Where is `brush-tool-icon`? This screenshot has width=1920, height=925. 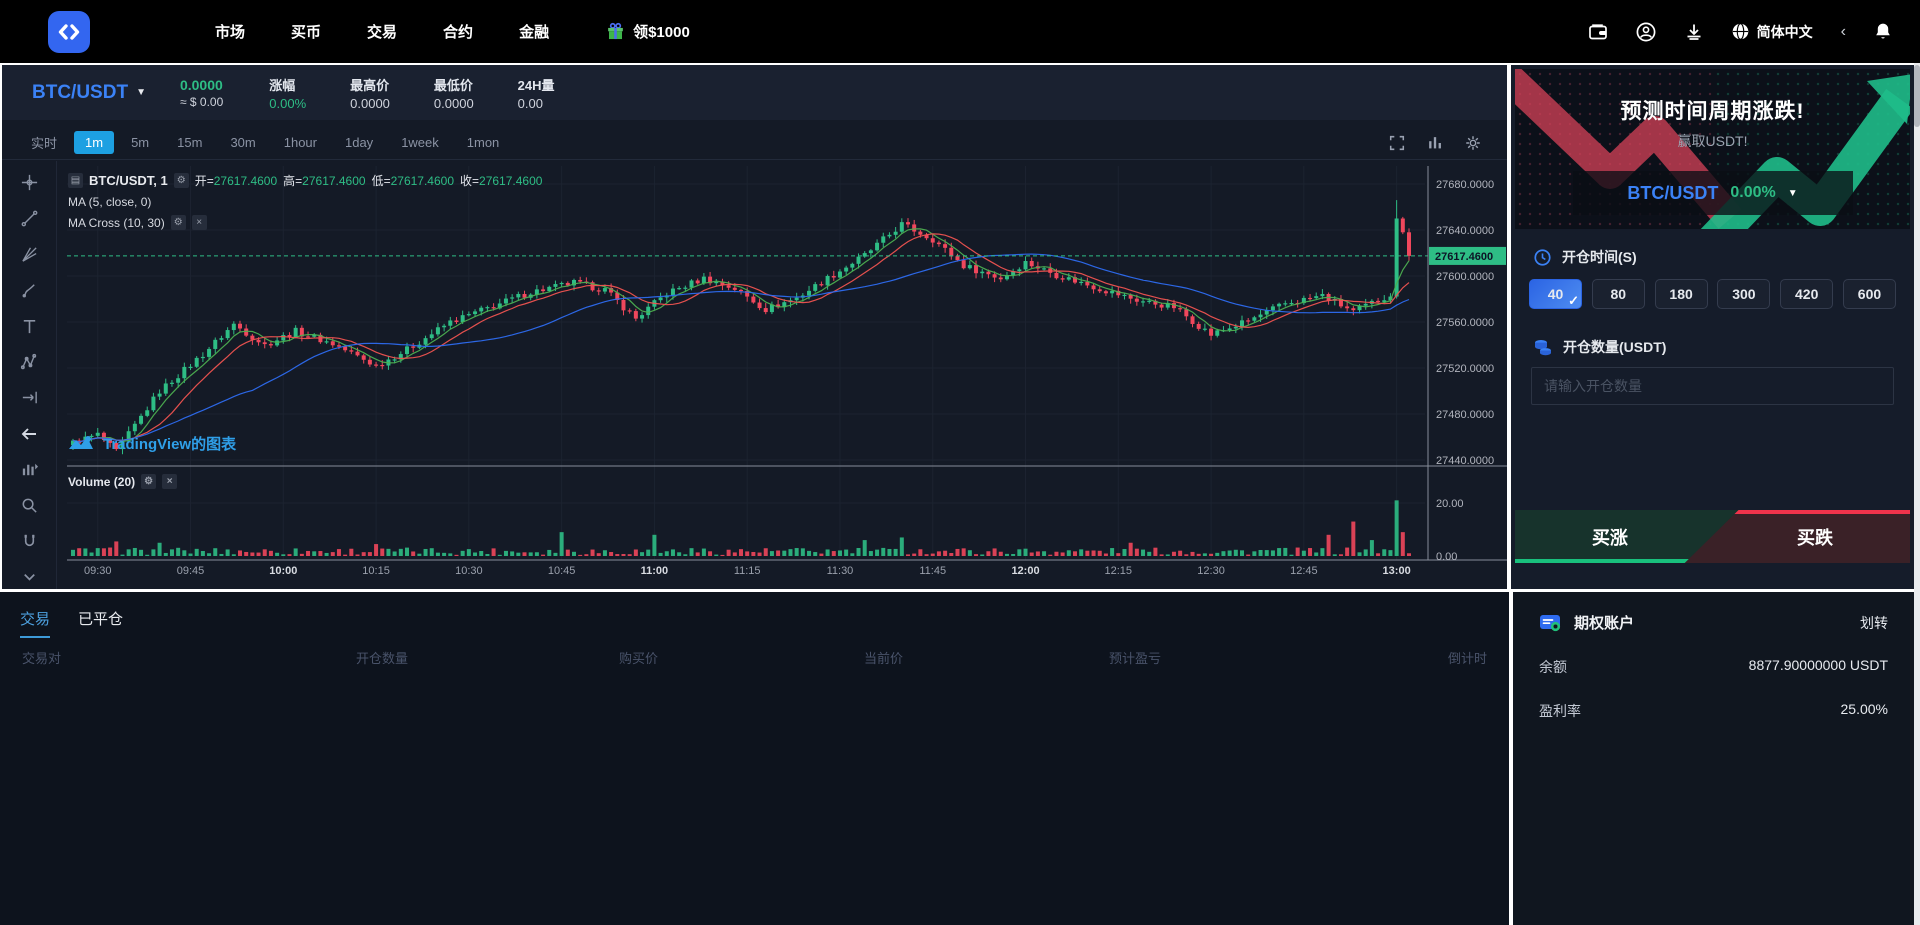 brush-tool-icon is located at coordinates (29, 290).